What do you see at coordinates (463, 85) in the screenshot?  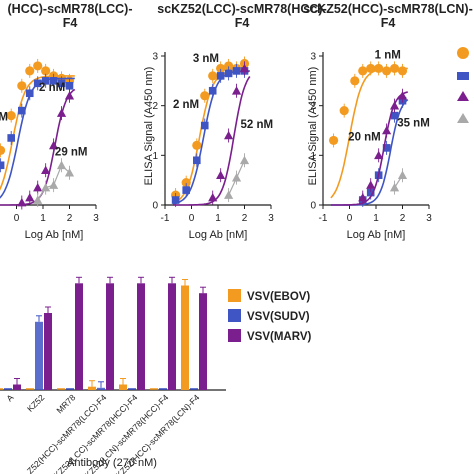 I see `panel-3-legend` at bounding box center [463, 85].